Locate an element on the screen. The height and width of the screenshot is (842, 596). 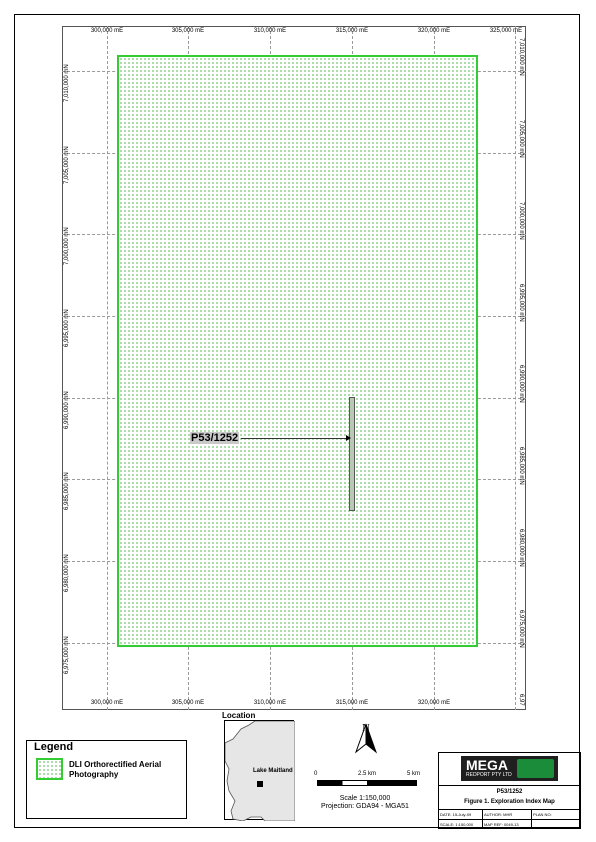
figure-title: Figure 1. Exploration Index Map is located at coordinates (509, 802).